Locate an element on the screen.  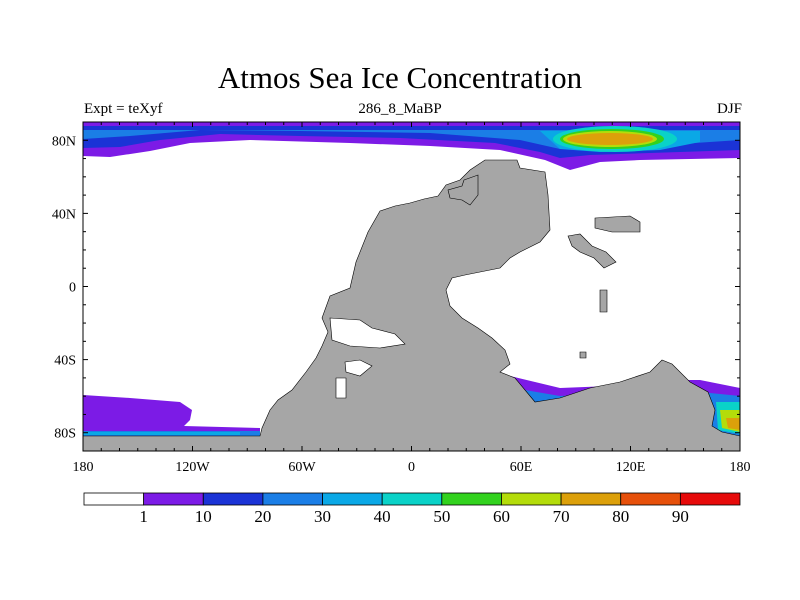
colorbar-label: 80 is located at coordinates (620, 516).